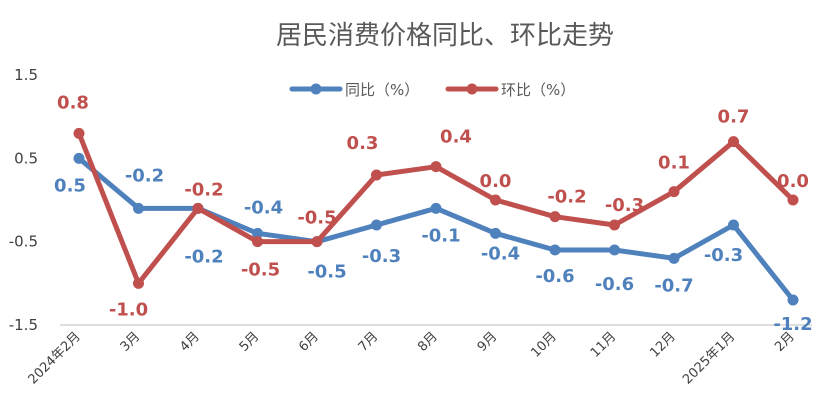  What do you see at coordinates (428, 342) in the screenshot?
I see `x-tick-label: 8月` at bounding box center [428, 342].